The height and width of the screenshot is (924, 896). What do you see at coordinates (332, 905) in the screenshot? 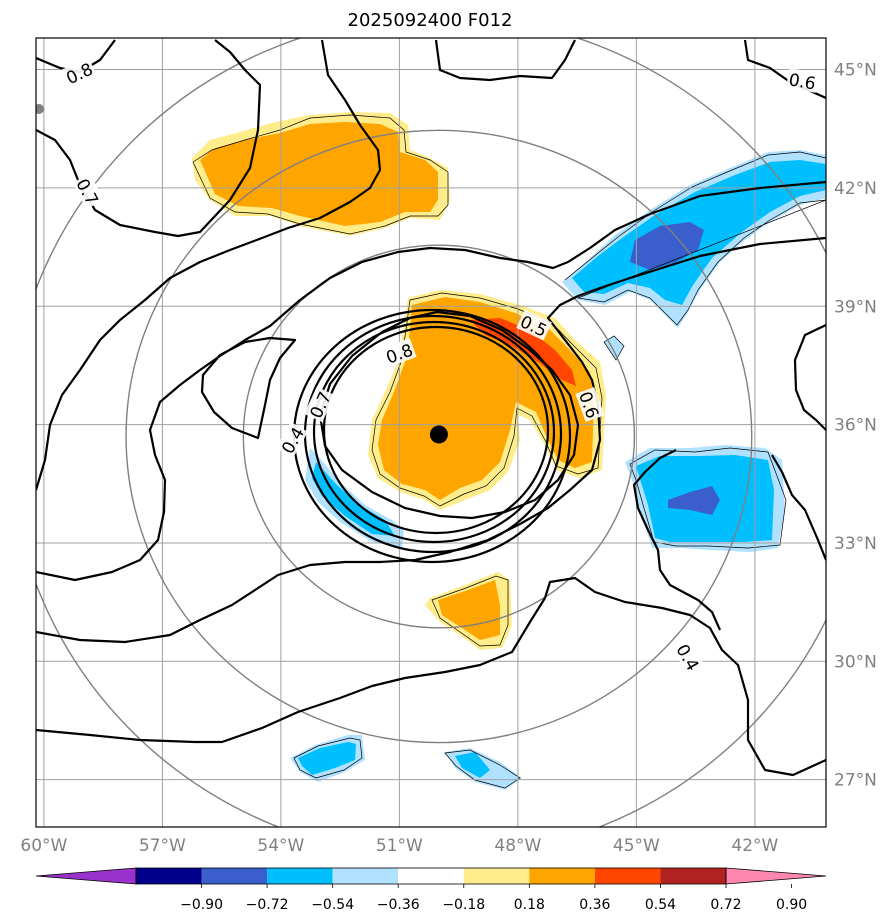
I see `colorbar-label: −0.54` at bounding box center [332, 905].